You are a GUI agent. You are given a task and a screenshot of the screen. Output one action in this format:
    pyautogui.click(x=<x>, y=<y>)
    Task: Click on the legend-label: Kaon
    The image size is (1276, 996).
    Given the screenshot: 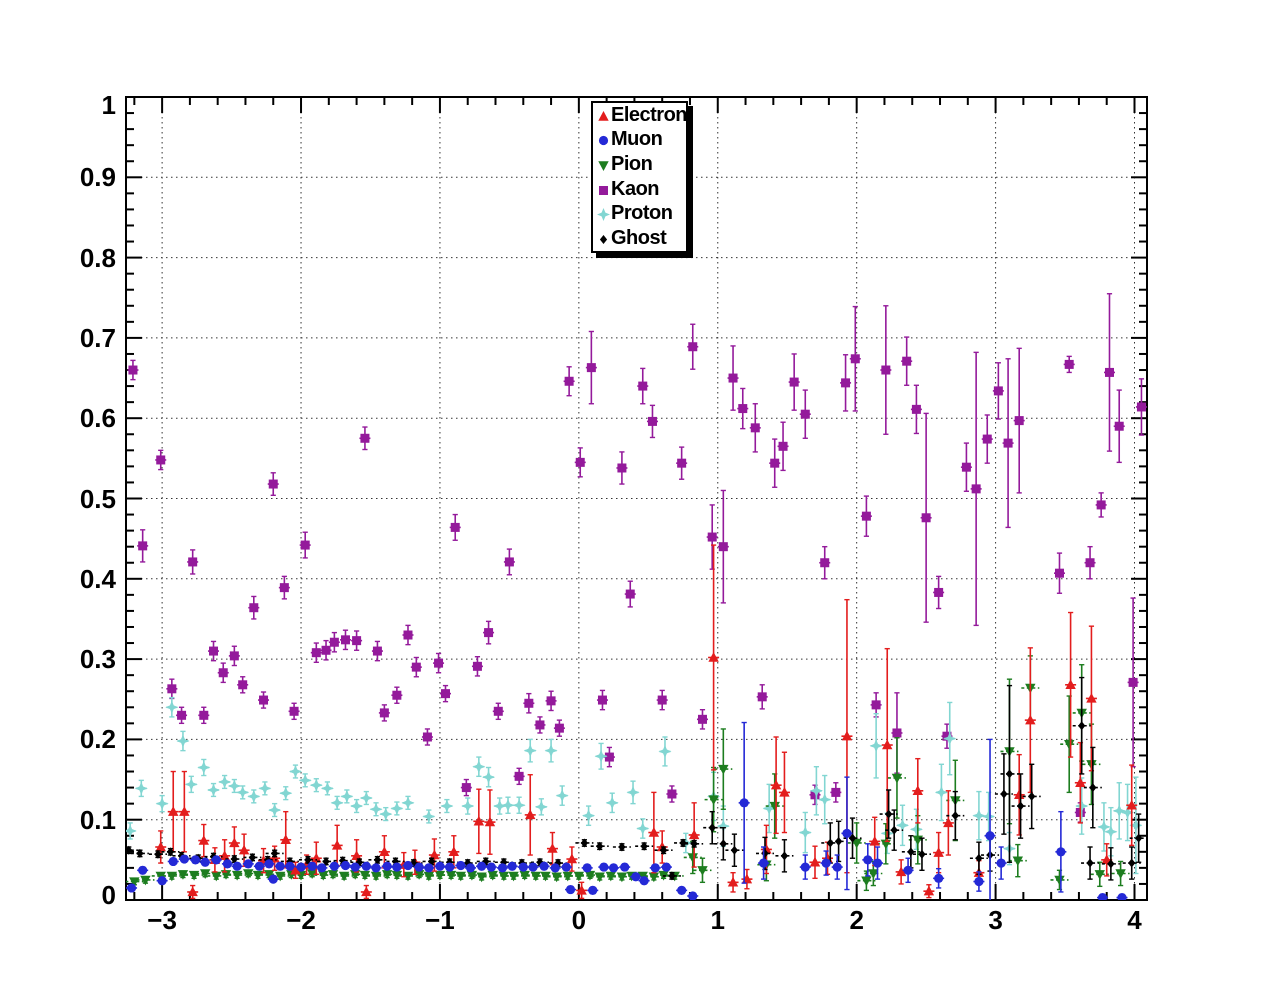 What is the action you would take?
    pyautogui.click(x=635, y=188)
    